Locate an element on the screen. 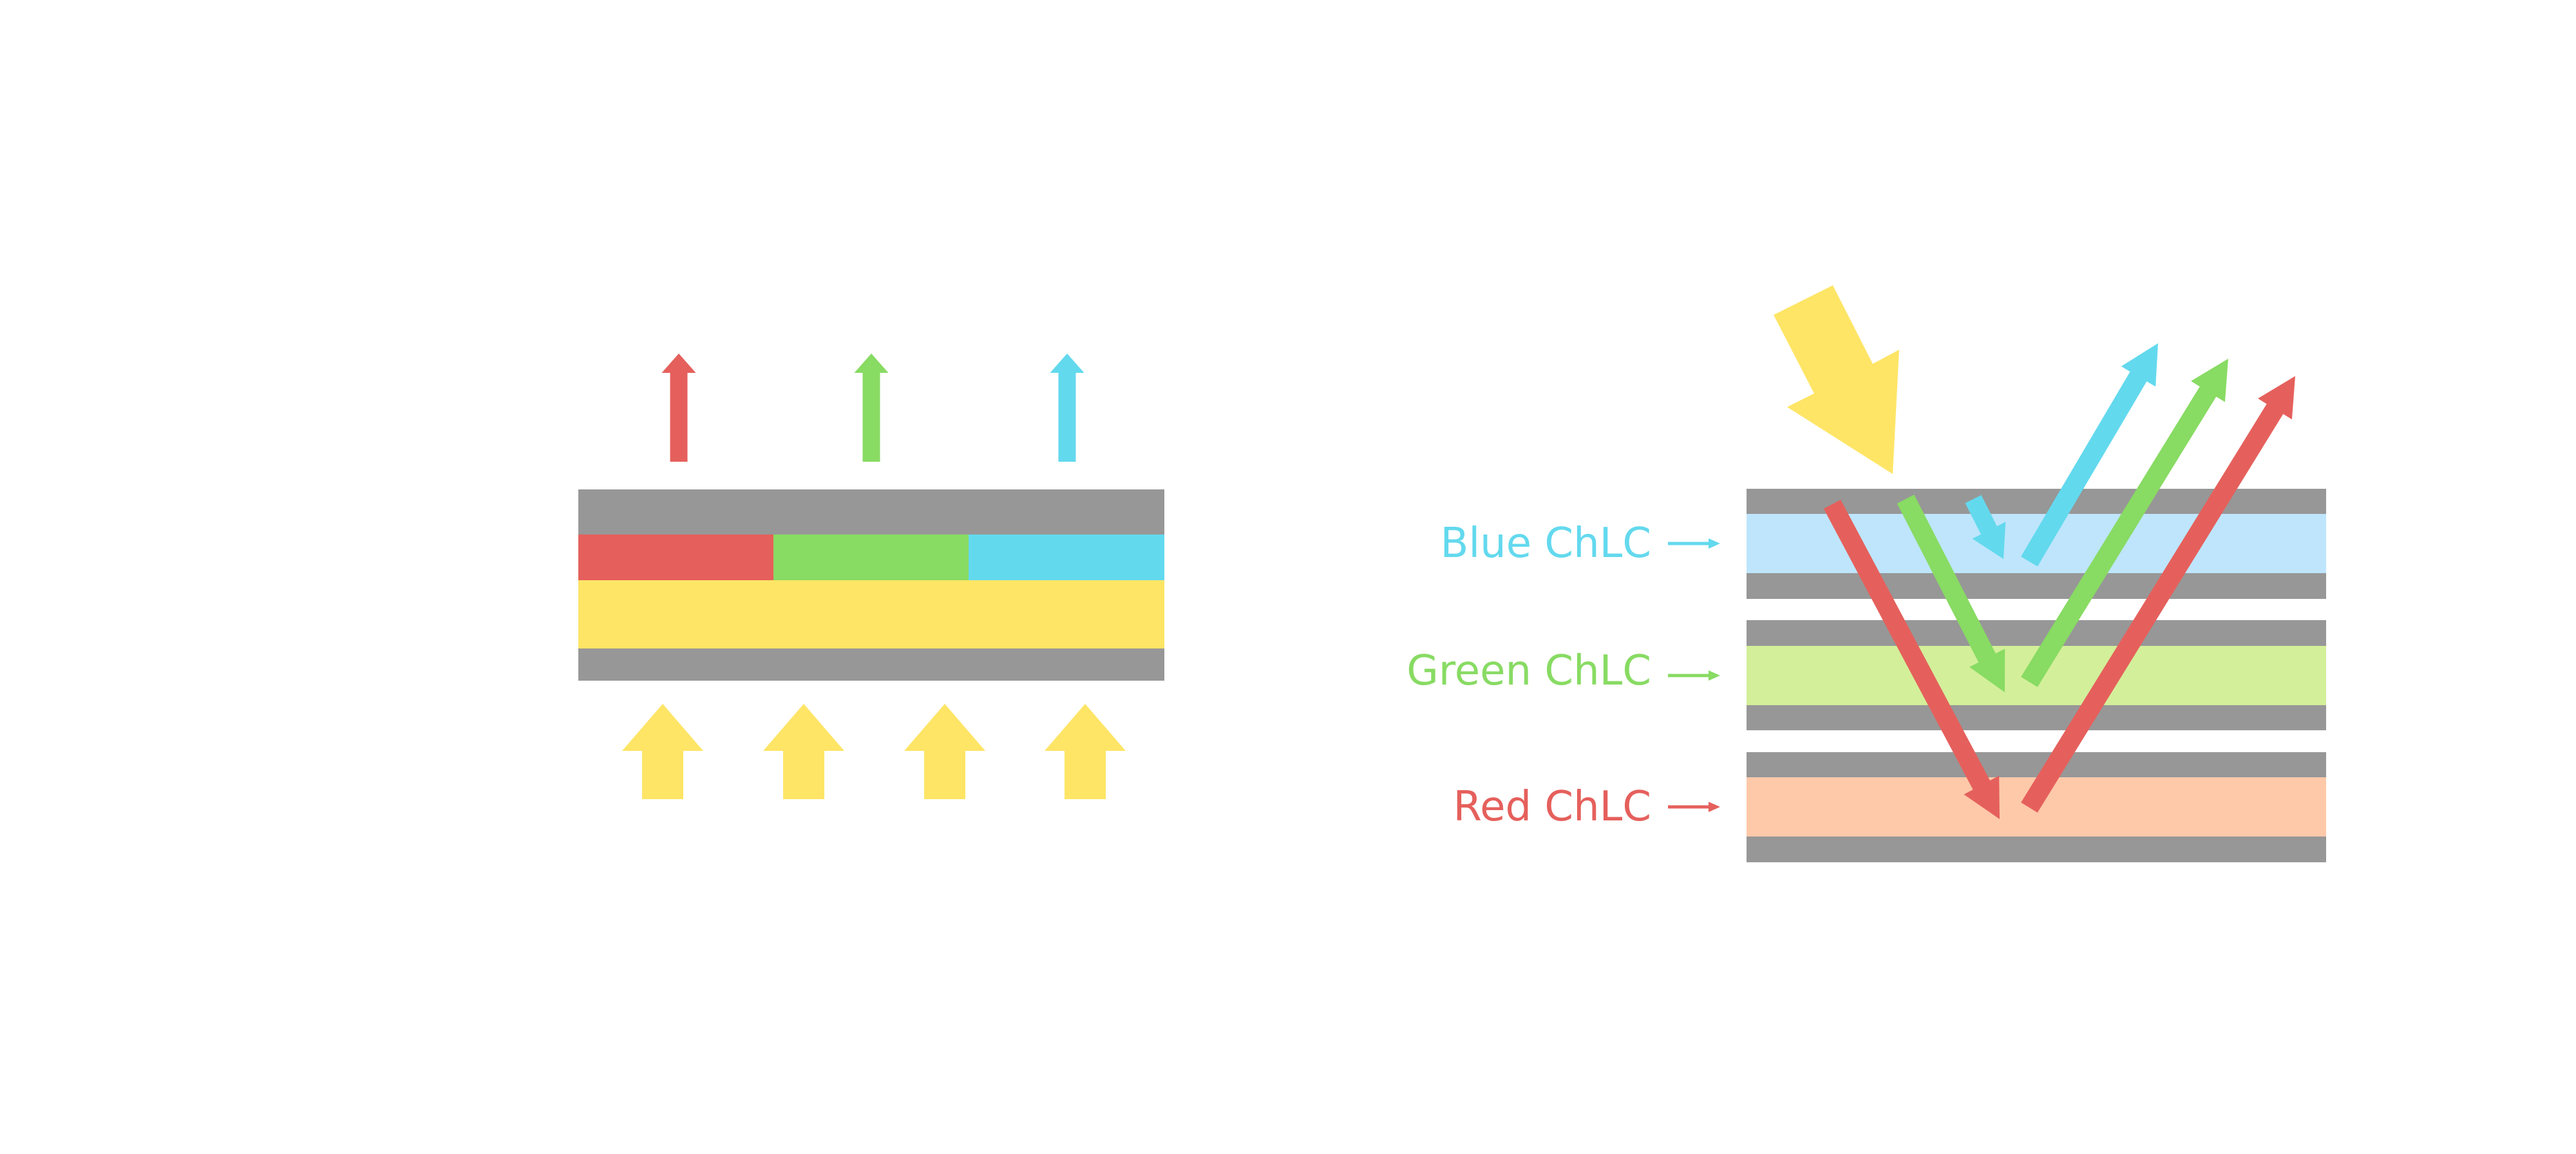 The height and width of the screenshot is (1154, 2576). emitted-light-arrow-red is located at coordinates (679, 408).